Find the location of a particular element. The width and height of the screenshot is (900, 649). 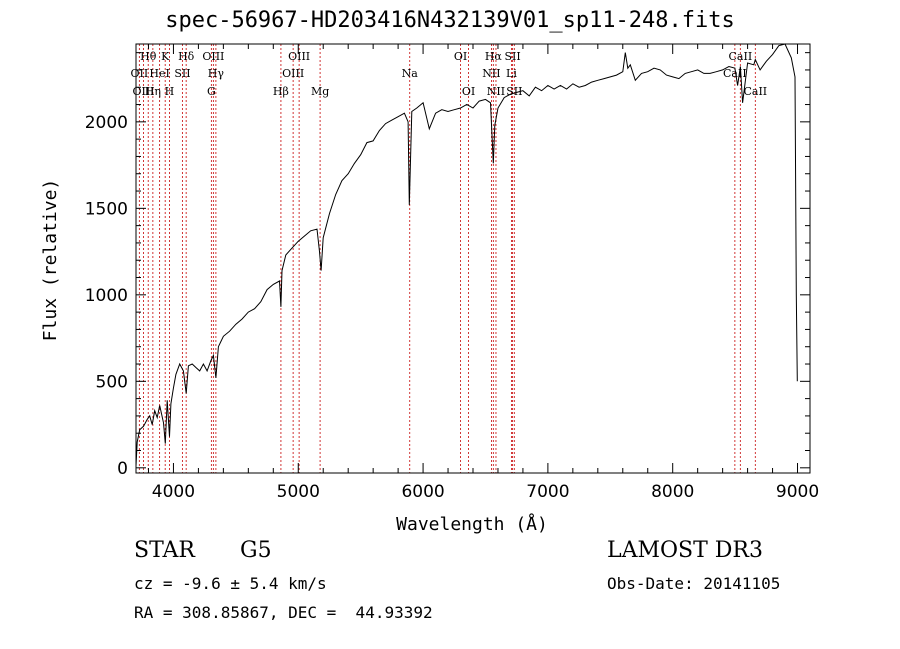

y-tick-label: 1500 is located at coordinates (106, 209).